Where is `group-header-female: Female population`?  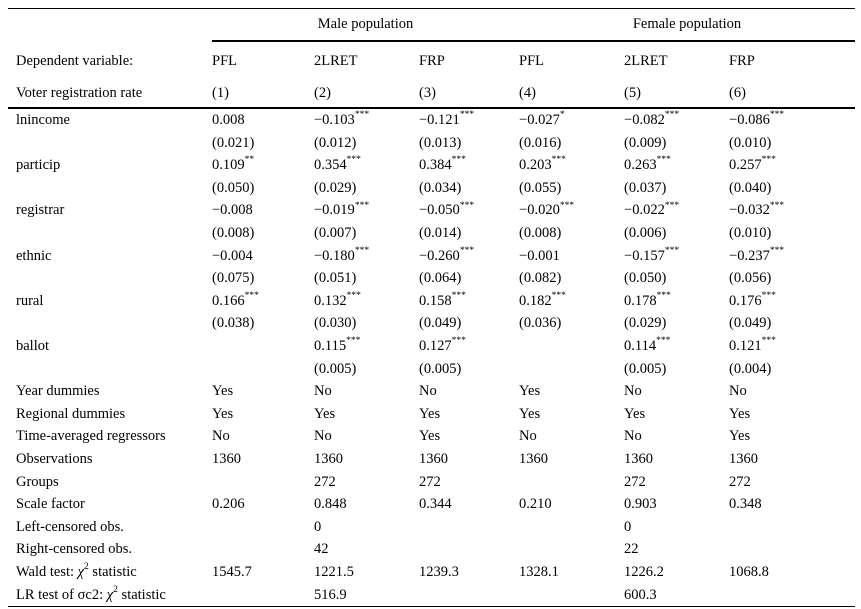 group-header-female: Female population is located at coordinates (687, 25).